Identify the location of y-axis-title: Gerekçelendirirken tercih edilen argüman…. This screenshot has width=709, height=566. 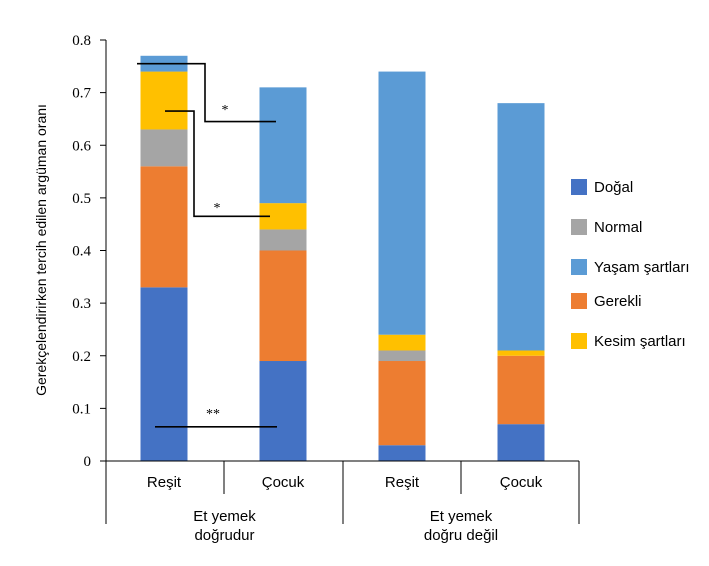
(41, 250).